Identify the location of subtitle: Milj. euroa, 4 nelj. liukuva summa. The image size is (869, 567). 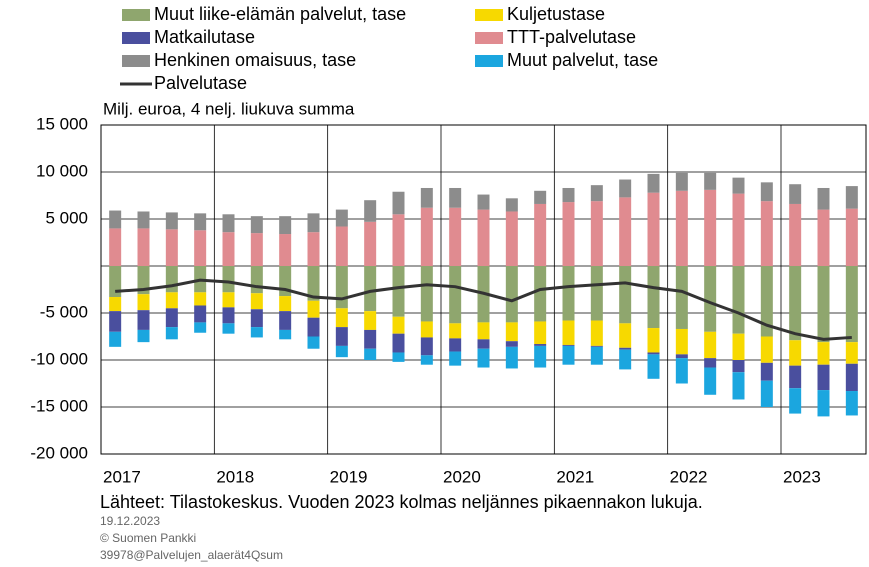
(229, 108).